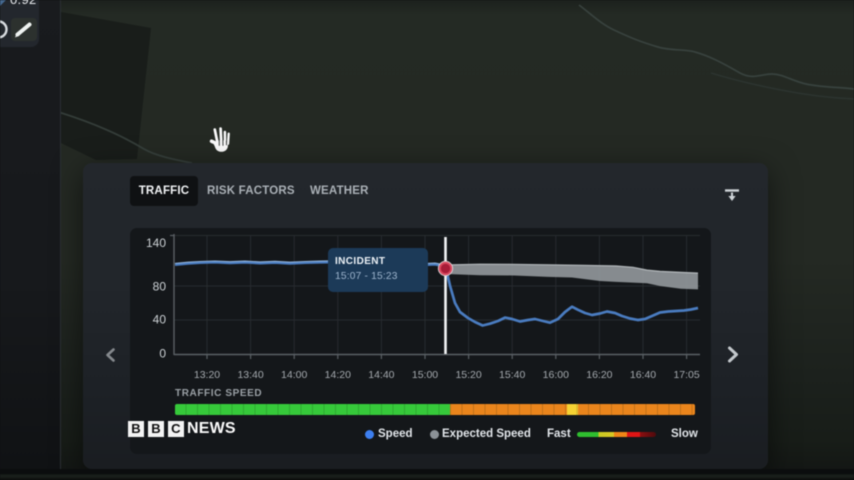 The width and height of the screenshot is (854, 480). I want to click on svg-text: 40, so click(160, 320).